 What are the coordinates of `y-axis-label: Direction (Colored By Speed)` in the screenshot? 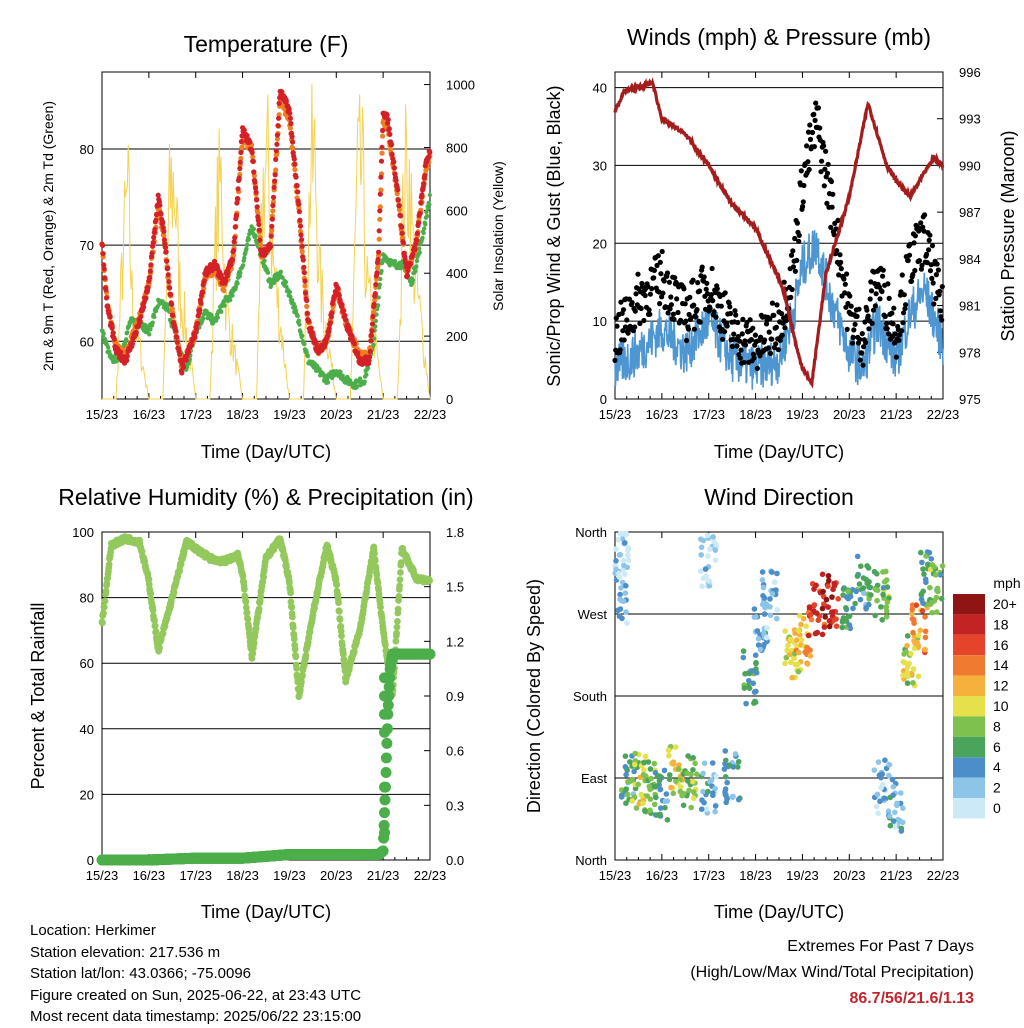 It's located at (534, 696).